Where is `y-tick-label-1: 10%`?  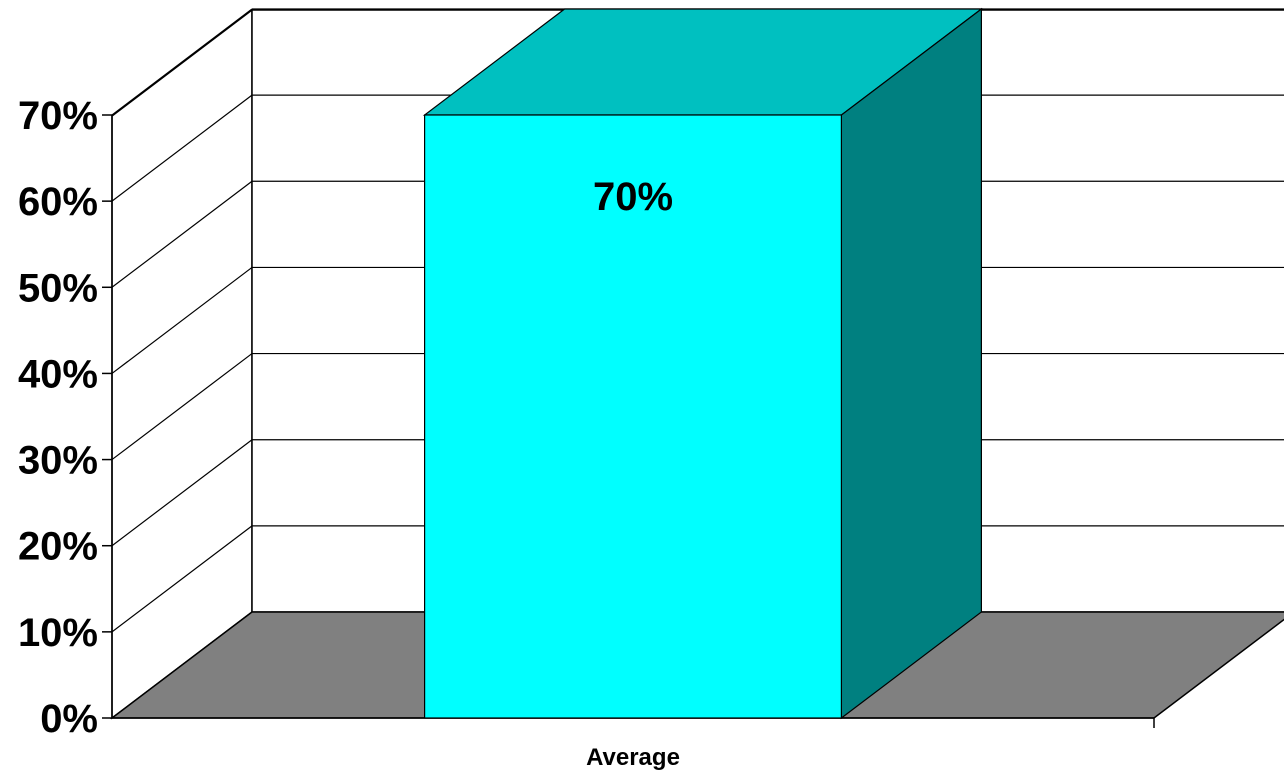
y-tick-label-1: 10% is located at coordinates (58, 633).